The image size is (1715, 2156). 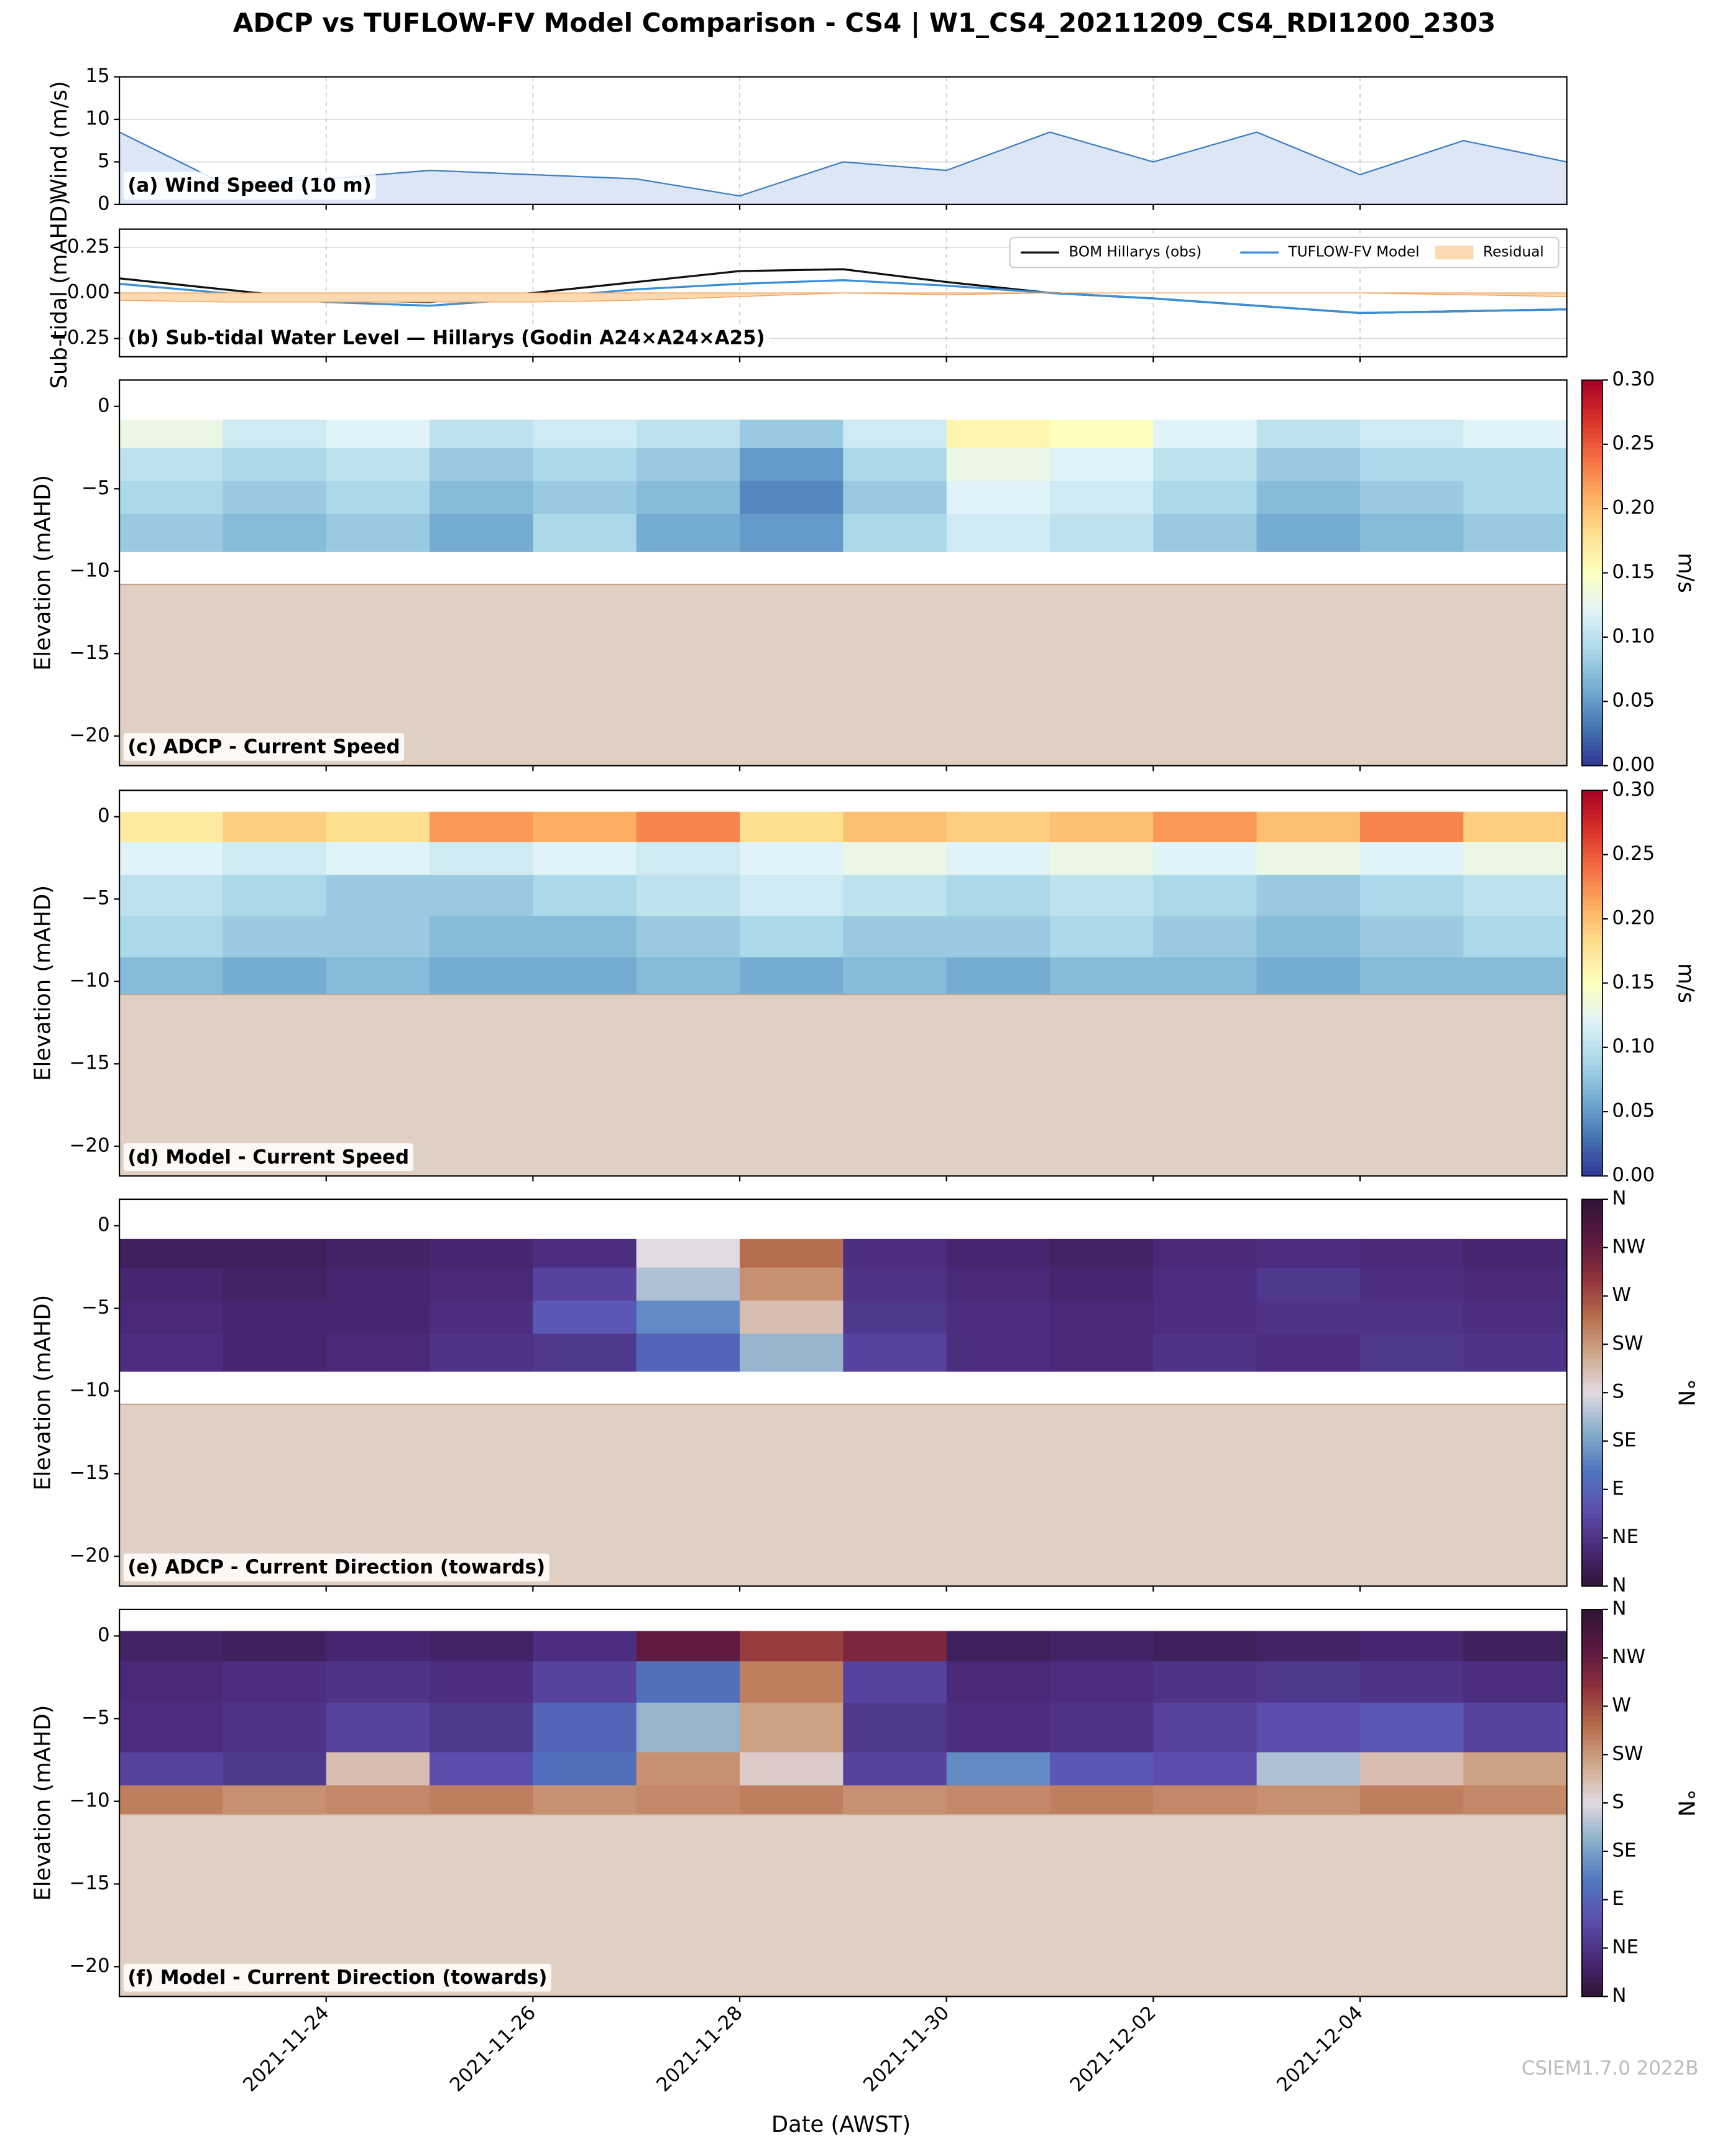 I want to click on colorbar-tick-label: W, so click(x=1621, y=1295).